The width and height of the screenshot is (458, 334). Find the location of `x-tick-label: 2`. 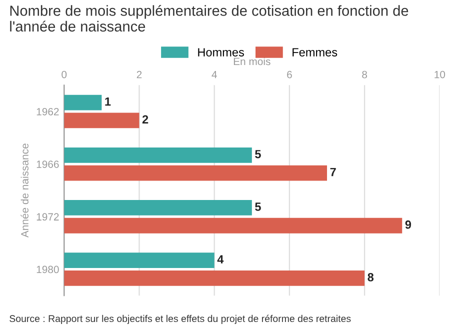

x-tick-label: 2 is located at coordinates (139, 74).